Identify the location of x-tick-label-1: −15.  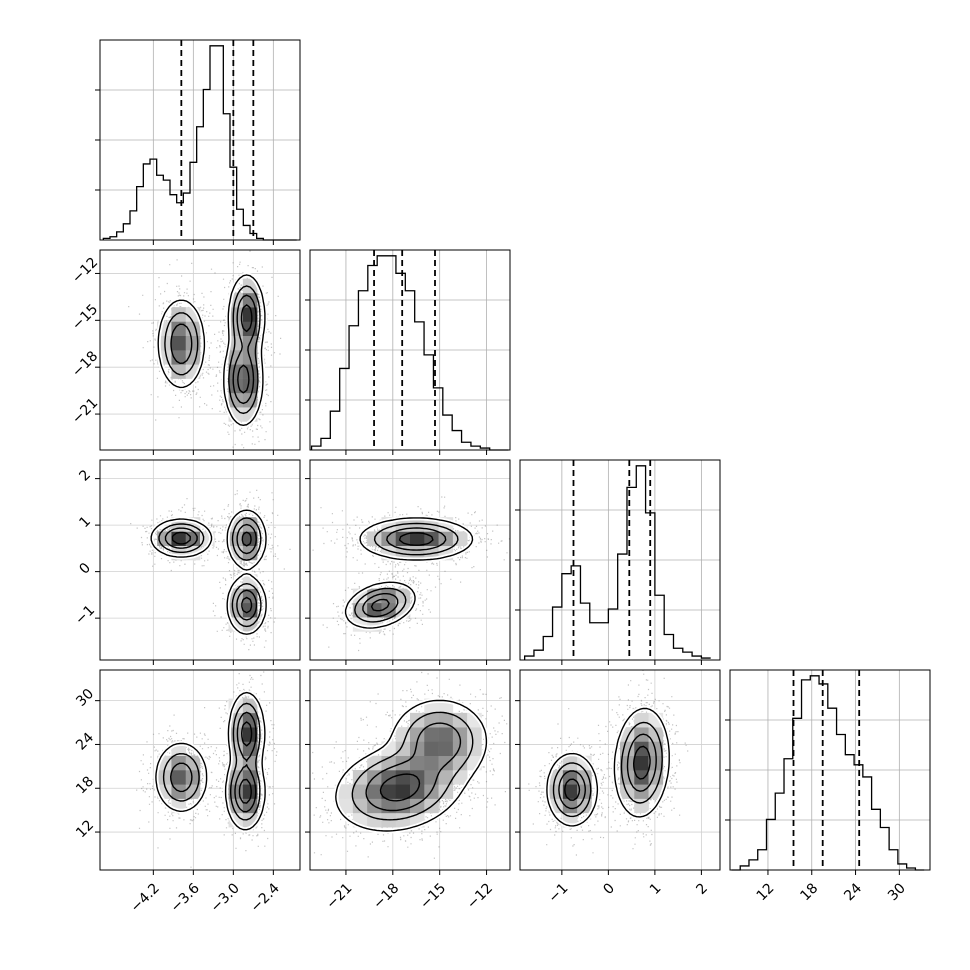
(433, 896).